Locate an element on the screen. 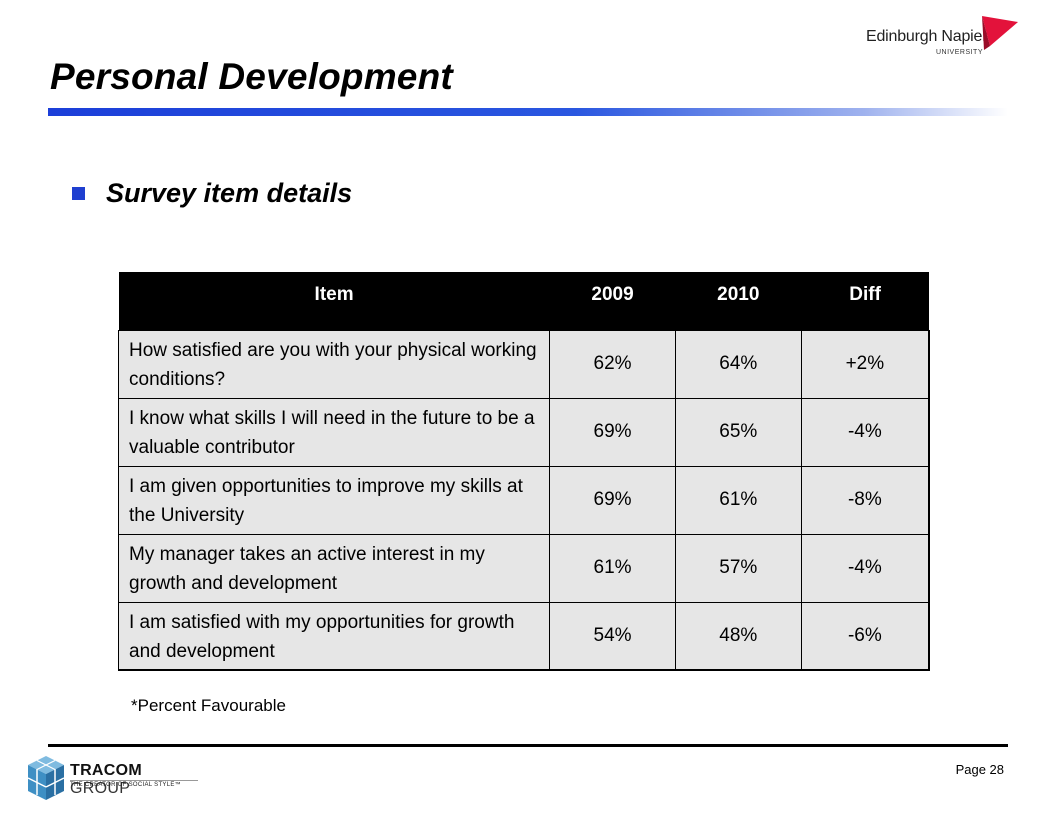 This screenshot has height=816, width=1056. university-logo-sub: UNIVERSITY is located at coordinates (960, 52).